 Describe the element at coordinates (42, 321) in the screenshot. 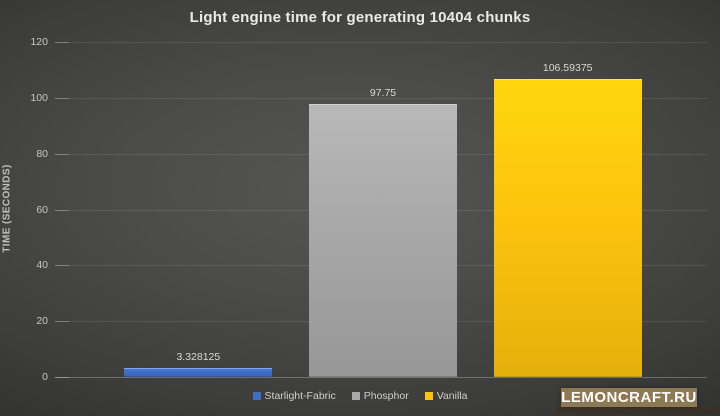

I see `y-tick-label: 20` at that location.